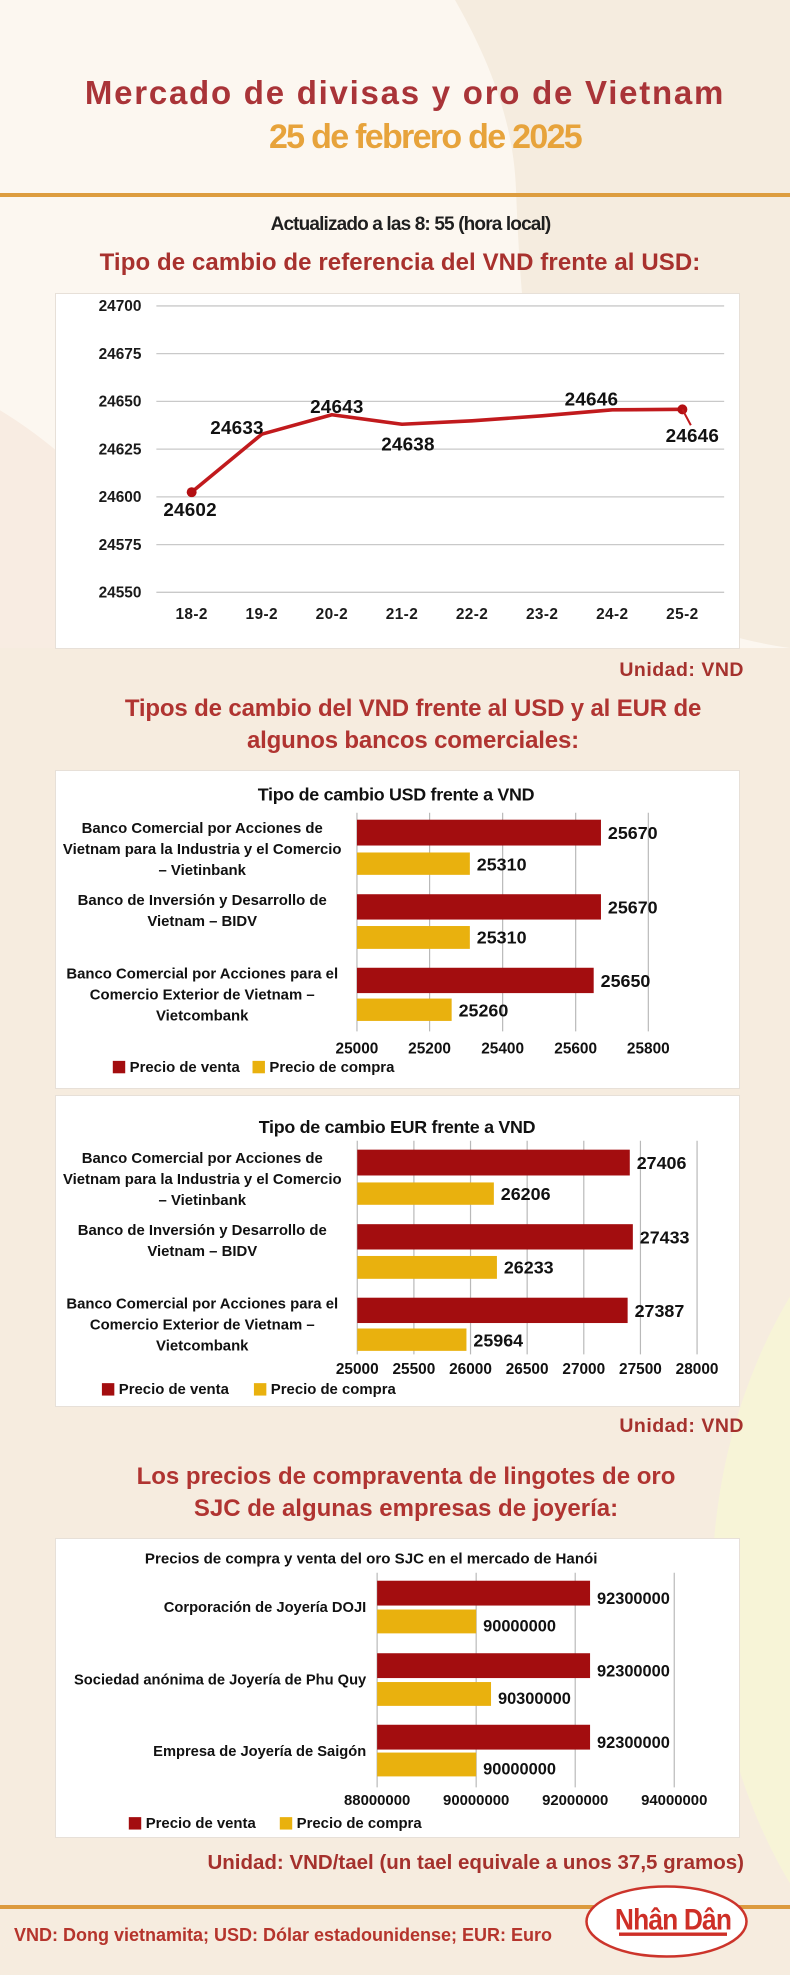  Describe the element at coordinates (397, 1127) in the screenshot. I see `svg-text:Tipo de cambio EUR frente a VN: Tipo de cambio EUR frente a VND` at that location.